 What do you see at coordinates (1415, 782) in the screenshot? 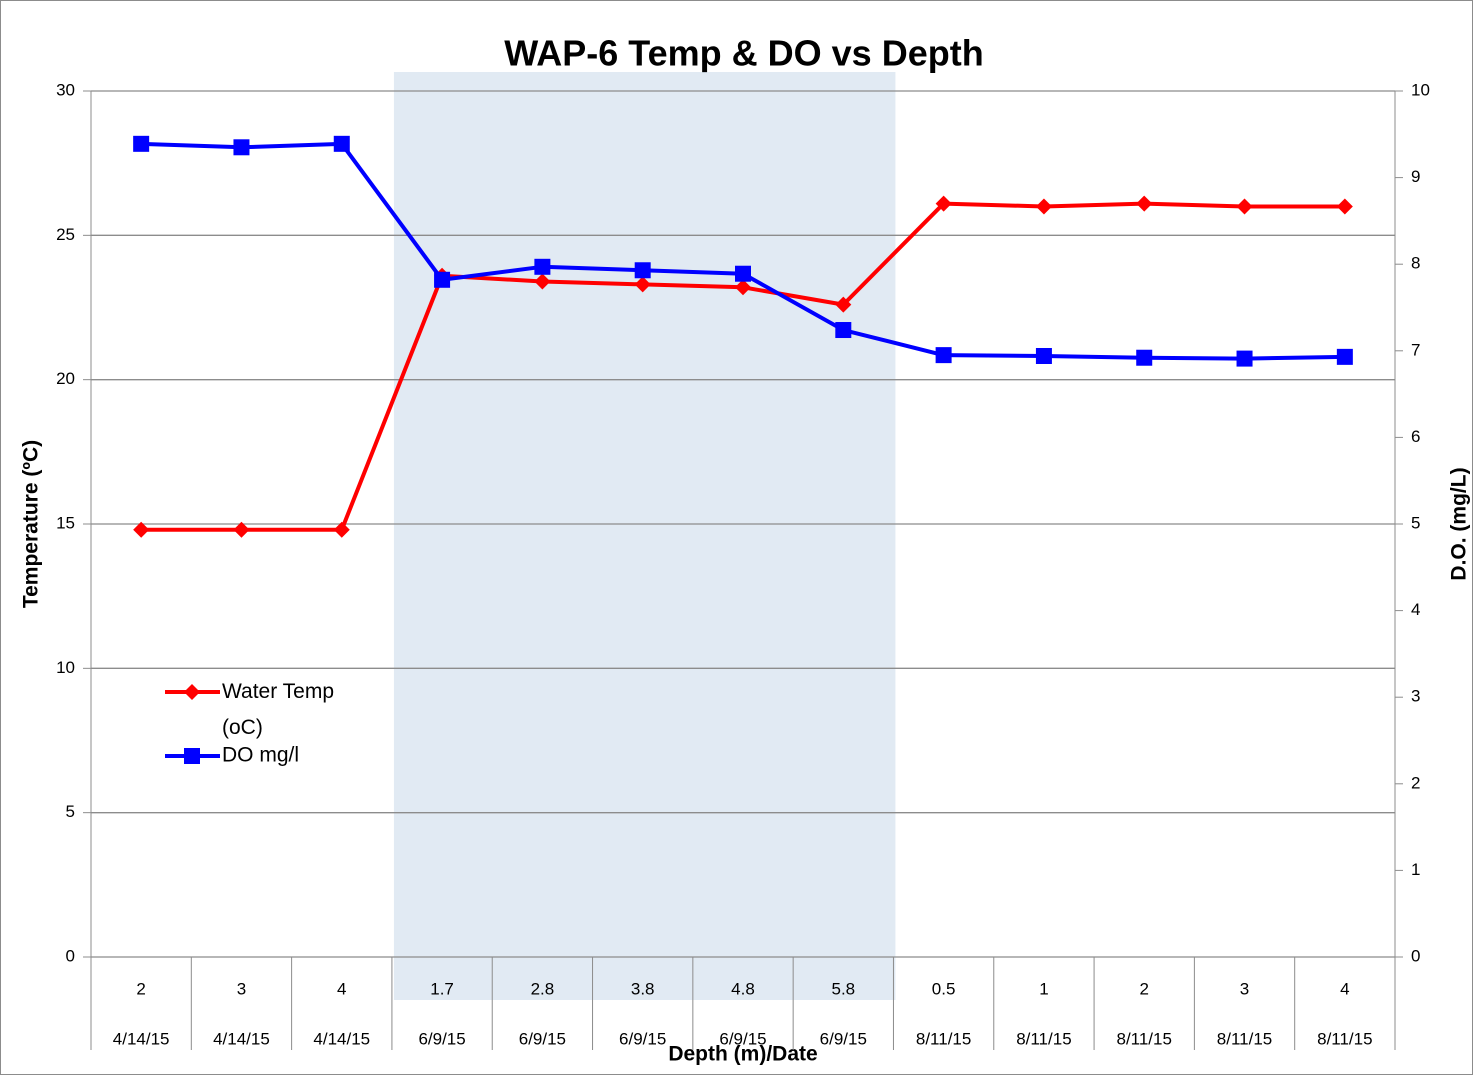
I see `y2-tick-label: 2` at bounding box center [1415, 782].